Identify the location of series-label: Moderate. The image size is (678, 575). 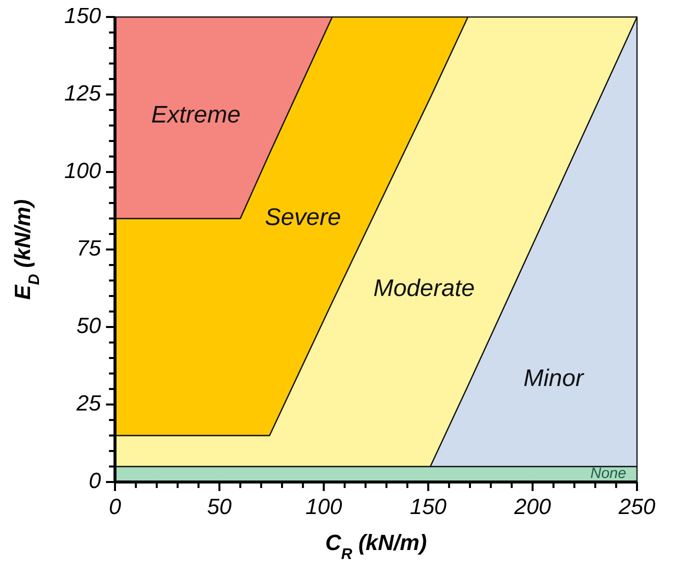
(424, 288).